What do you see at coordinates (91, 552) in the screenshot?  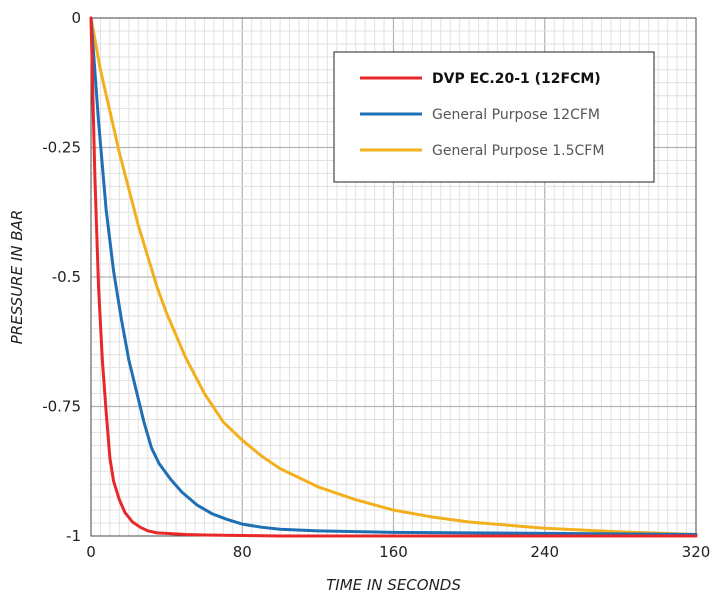 I see `x-tick-label: 0` at bounding box center [91, 552].